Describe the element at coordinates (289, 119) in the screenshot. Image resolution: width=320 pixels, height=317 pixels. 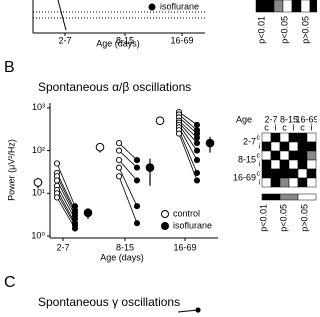
I see `column-group-label: 8-15` at that location.